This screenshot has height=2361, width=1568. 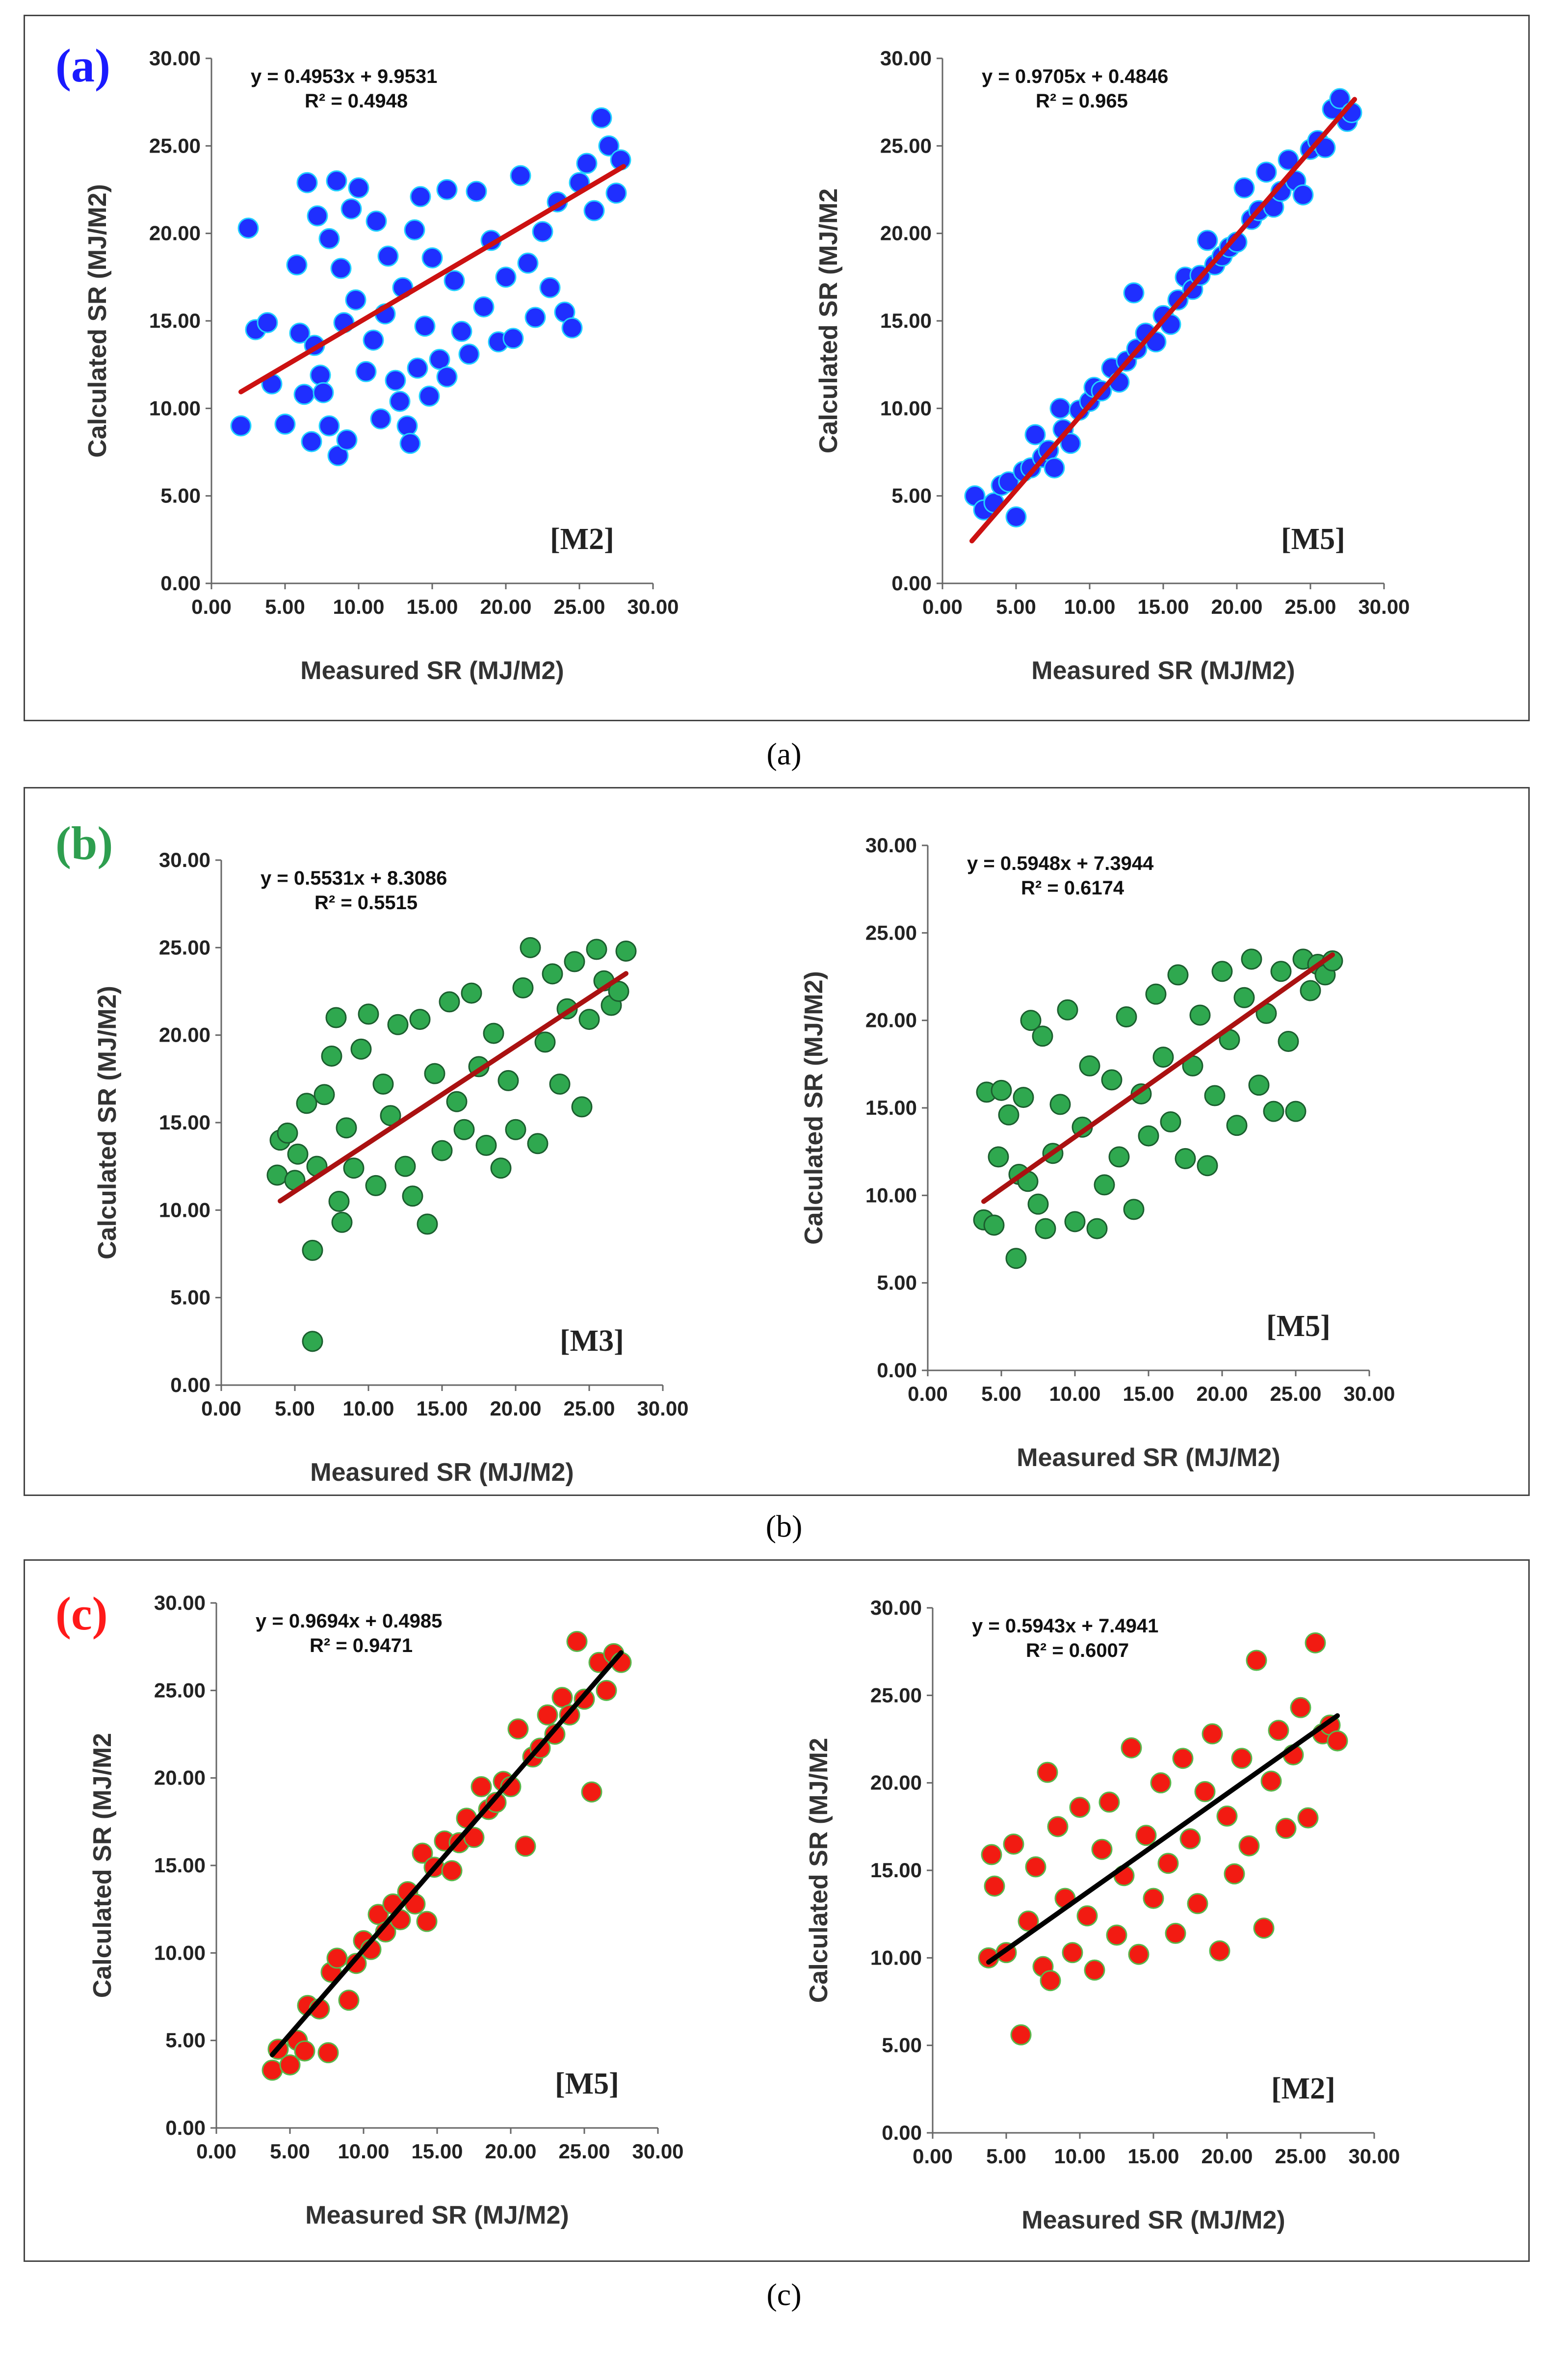 What do you see at coordinates (891, 1107) in the screenshot?
I see `y-tick-label: 15.00` at bounding box center [891, 1107].